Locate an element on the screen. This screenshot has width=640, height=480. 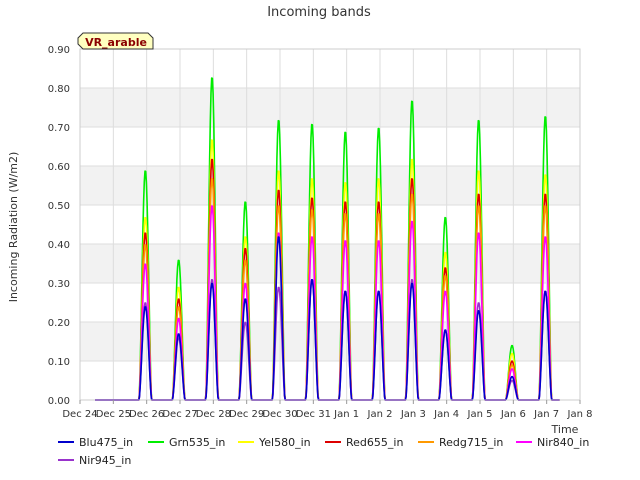
site-badge: VR_arable is located at coordinates (115, 41).